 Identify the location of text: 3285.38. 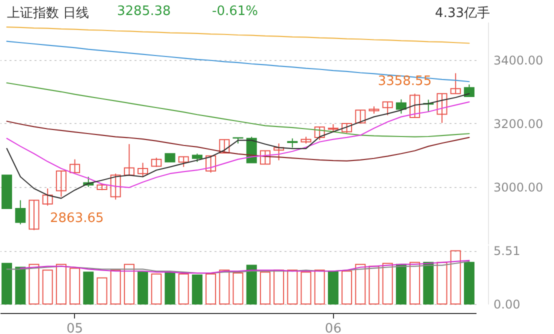
(144, 11).